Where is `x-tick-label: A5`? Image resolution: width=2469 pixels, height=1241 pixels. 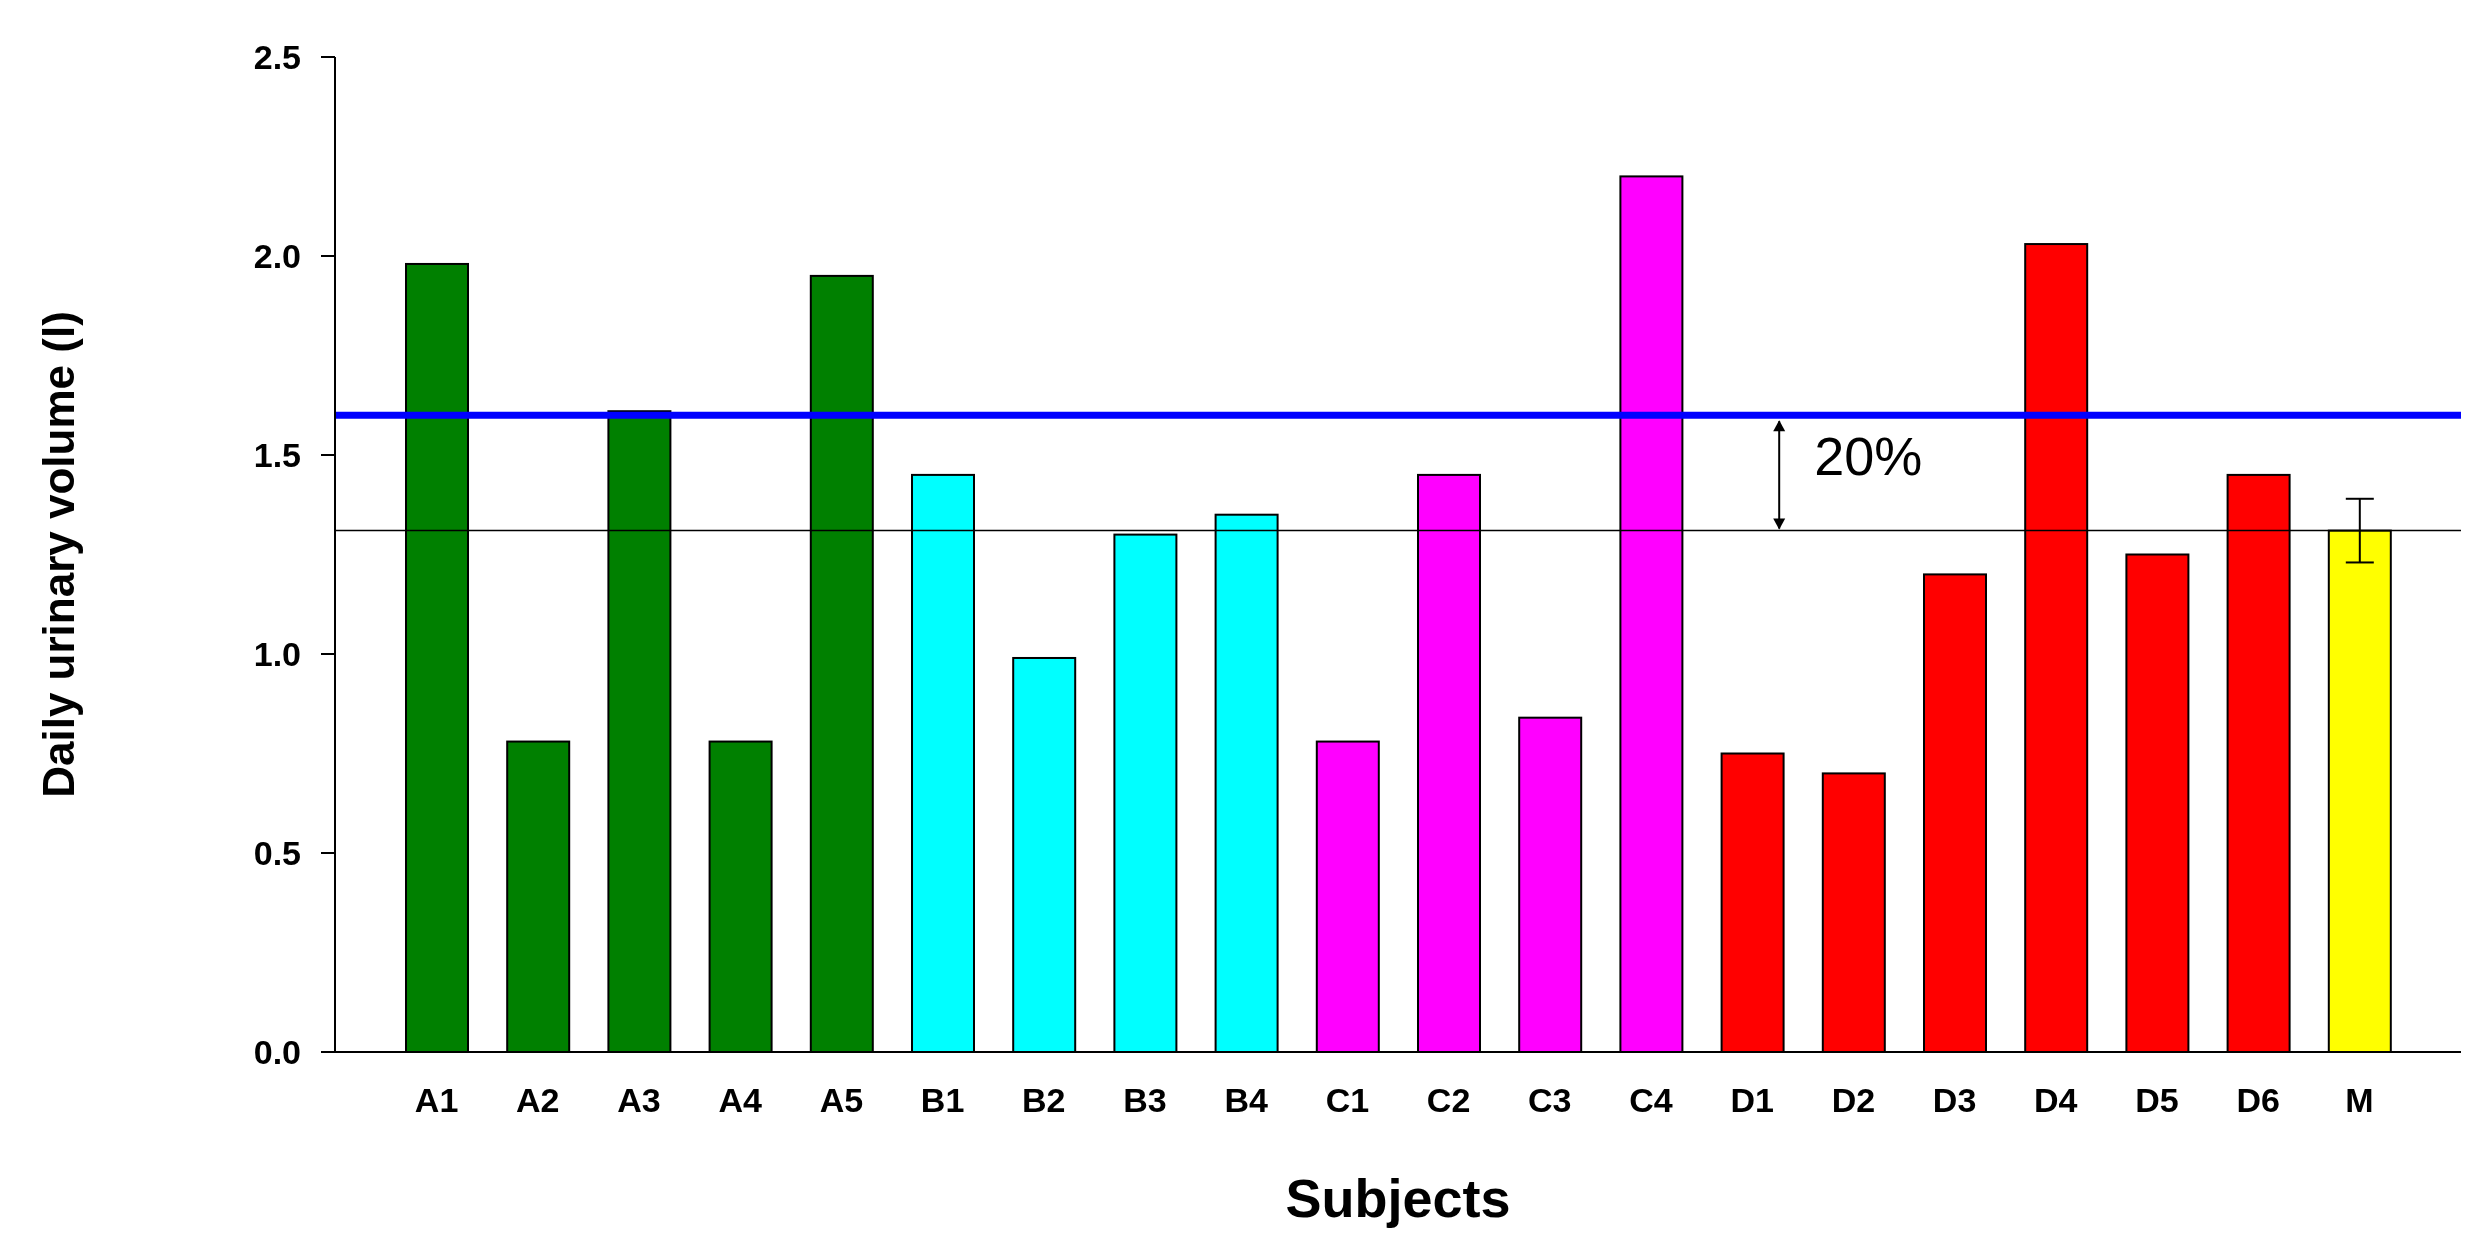 x-tick-label: A5 is located at coordinates (841, 1100).